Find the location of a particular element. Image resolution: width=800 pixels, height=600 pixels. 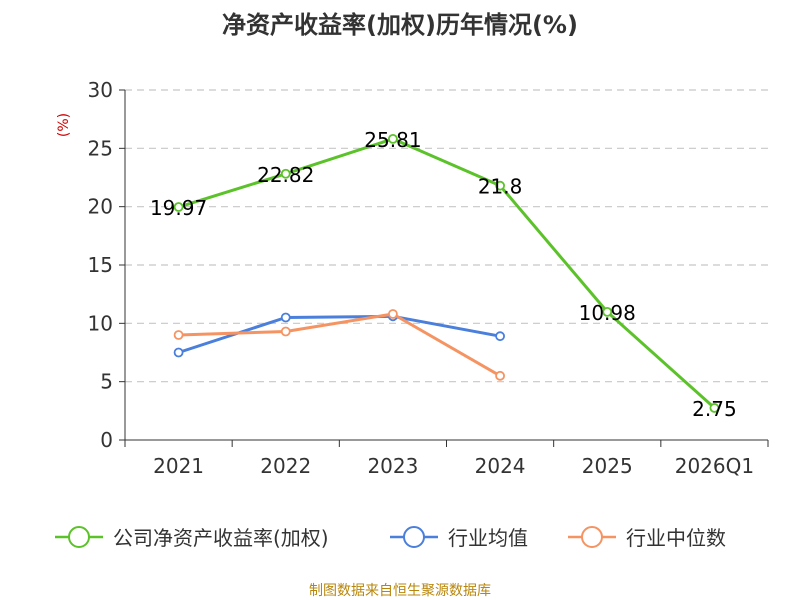

y-axis-unit-label: (%) is located at coordinates (64, 125).